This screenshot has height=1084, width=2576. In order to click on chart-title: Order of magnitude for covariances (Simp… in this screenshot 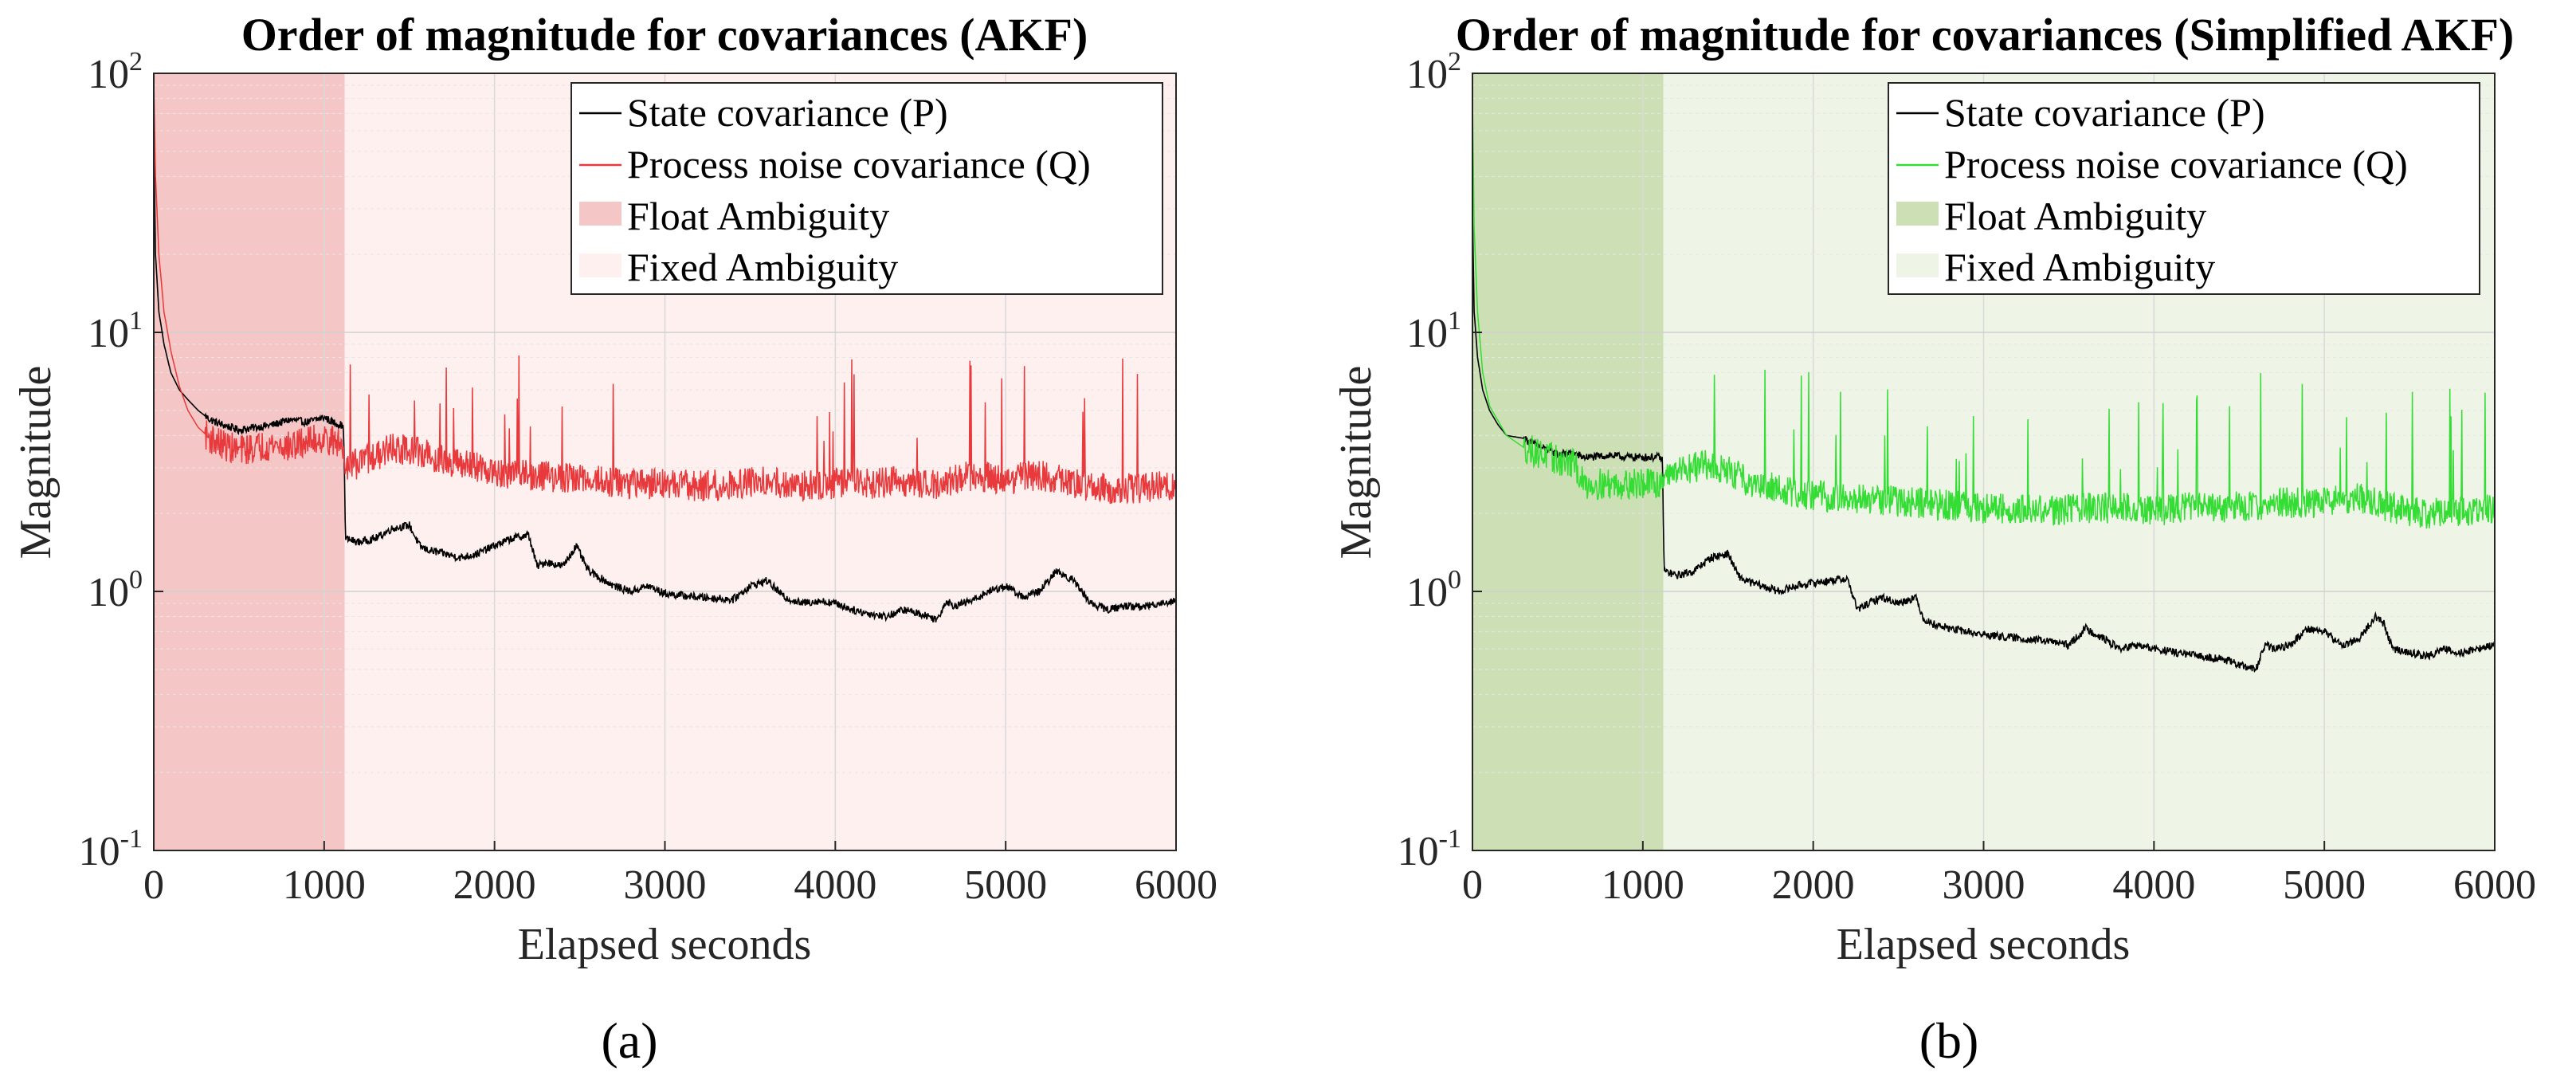, I will do `click(1985, 35)`.